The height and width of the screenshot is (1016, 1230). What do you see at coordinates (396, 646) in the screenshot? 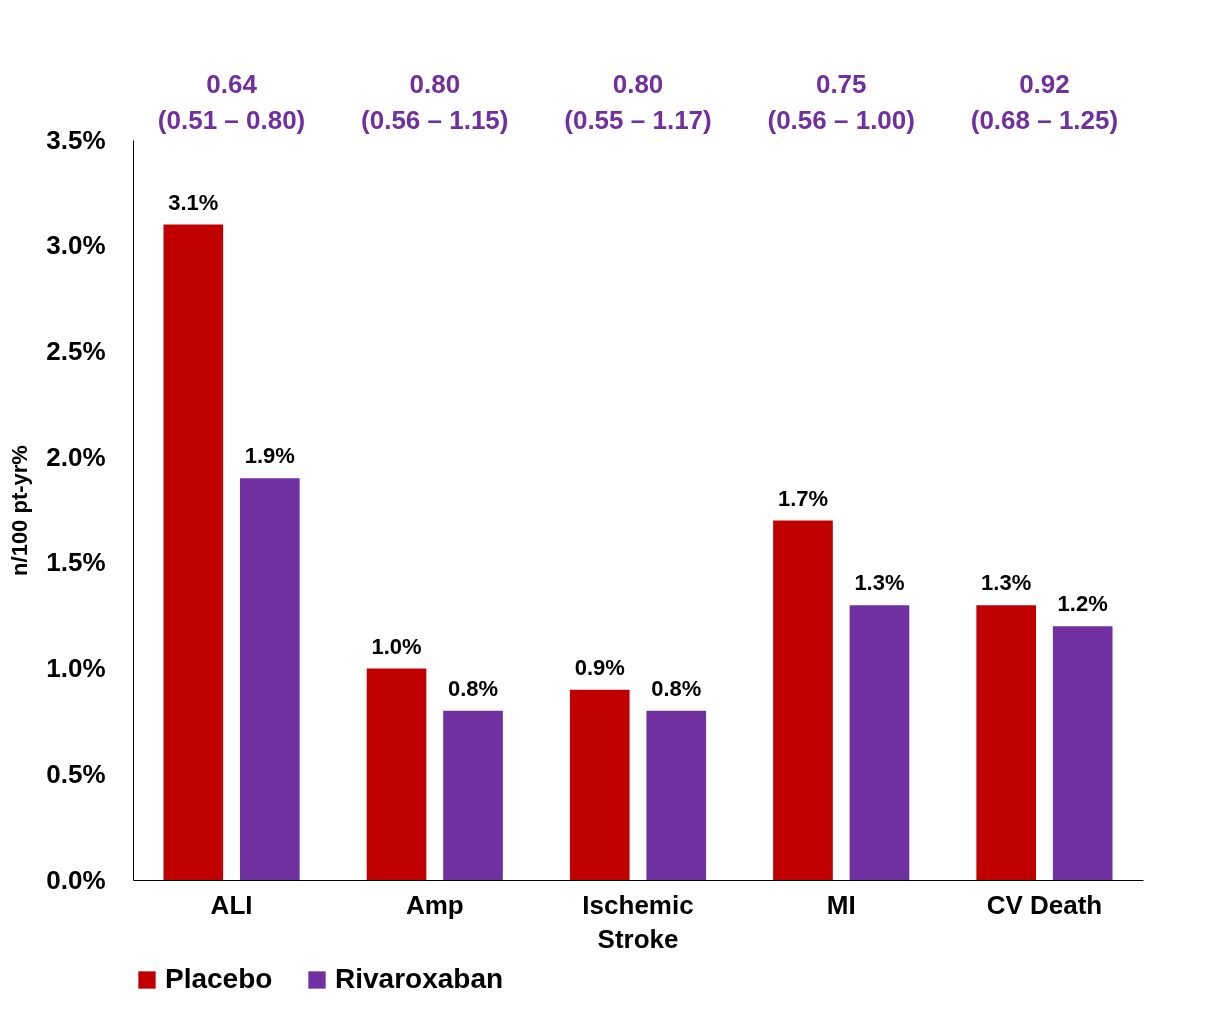
I see `data-label: 1.0%` at bounding box center [396, 646].